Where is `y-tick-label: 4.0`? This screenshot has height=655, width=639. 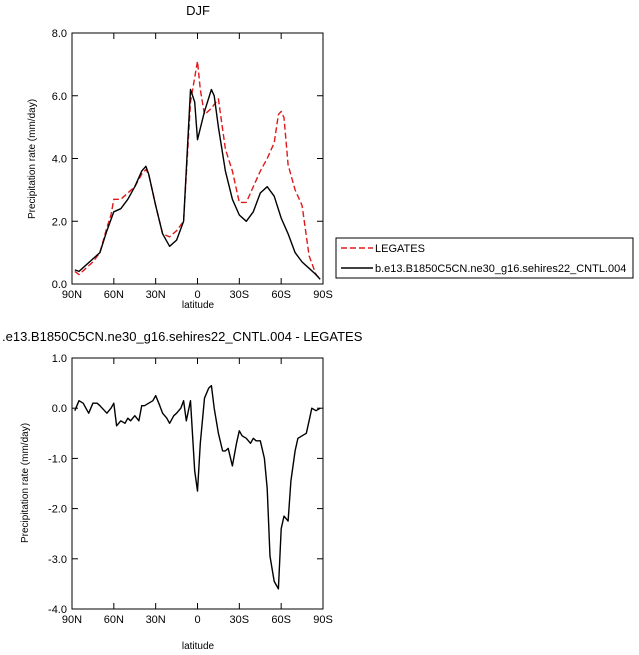
y-tick-label: 4.0 is located at coordinates (59, 160).